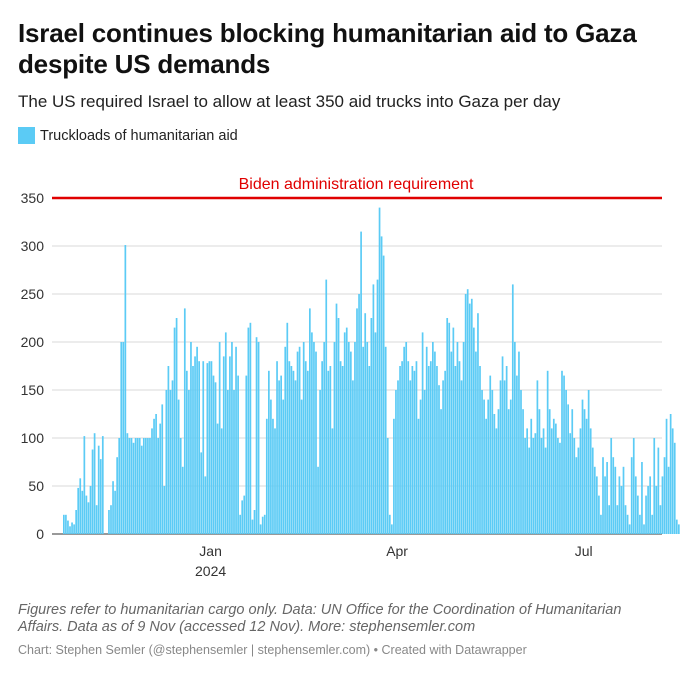 This screenshot has width=680, height=679. Describe the element at coordinates (584, 551) in the screenshot. I see `x-tick-label: Jul` at that location.